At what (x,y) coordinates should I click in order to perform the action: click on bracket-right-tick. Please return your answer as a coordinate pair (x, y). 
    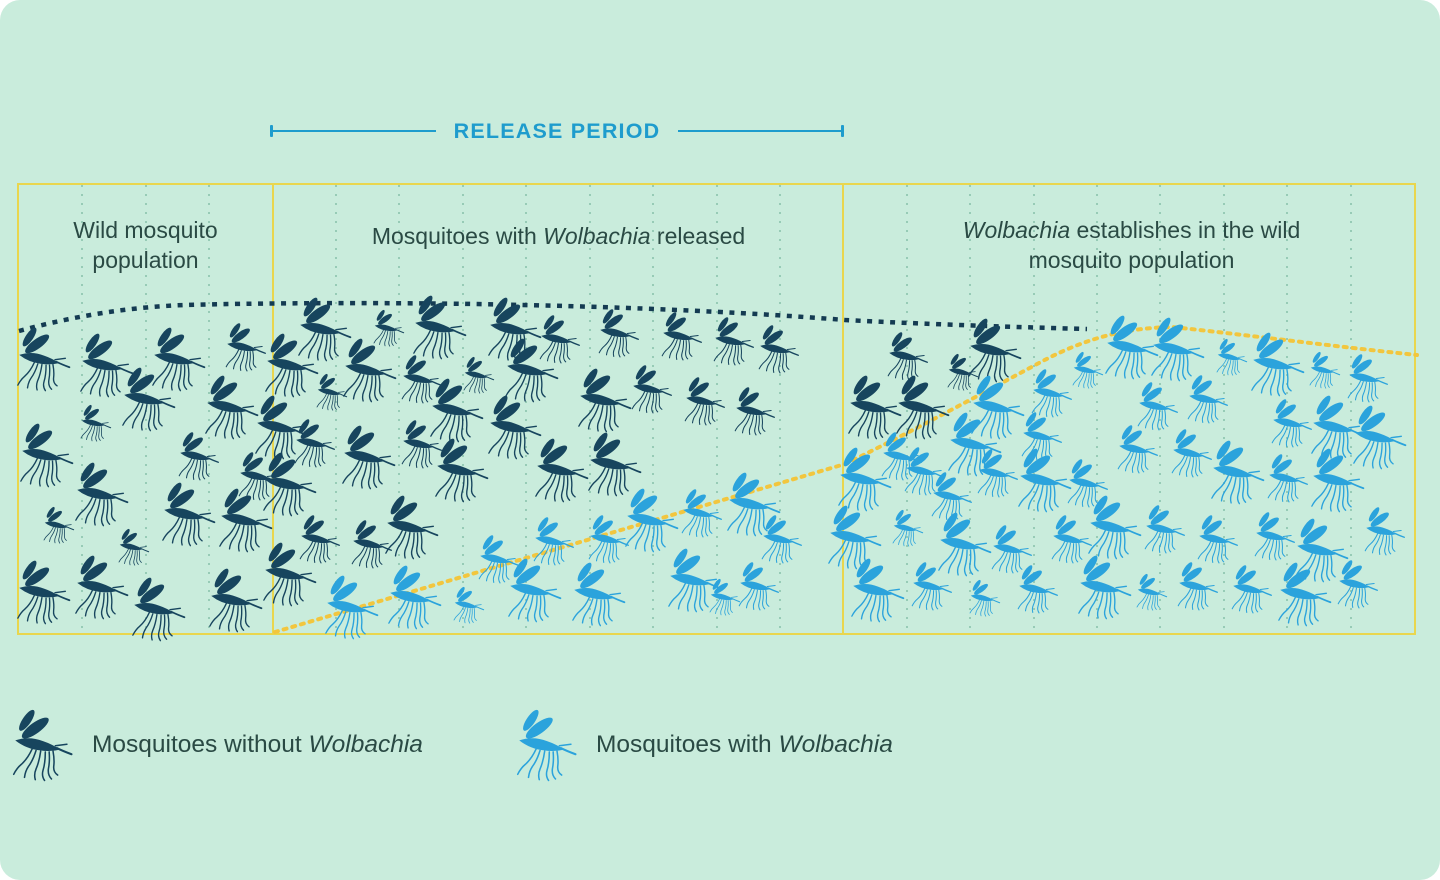
    Looking at the image, I should click on (843, 131).